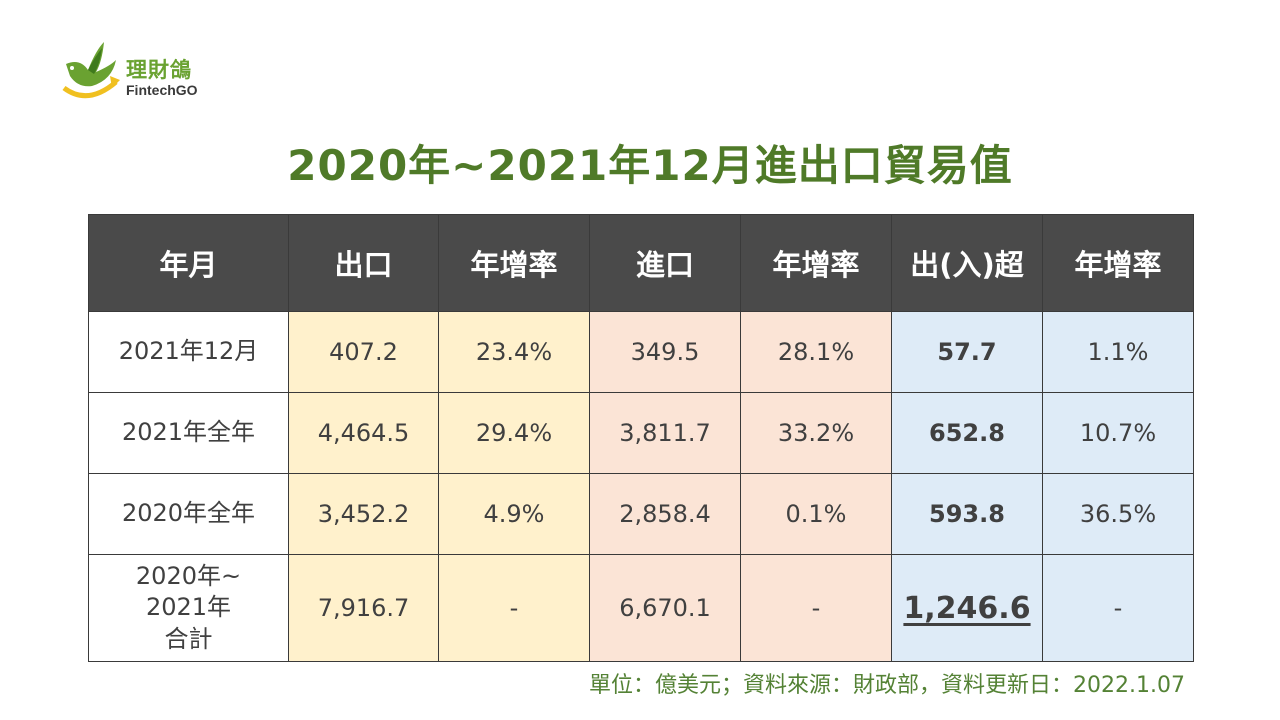  Describe the element at coordinates (363, 352) in the screenshot. I see `cell-export: 407.2` at that location.